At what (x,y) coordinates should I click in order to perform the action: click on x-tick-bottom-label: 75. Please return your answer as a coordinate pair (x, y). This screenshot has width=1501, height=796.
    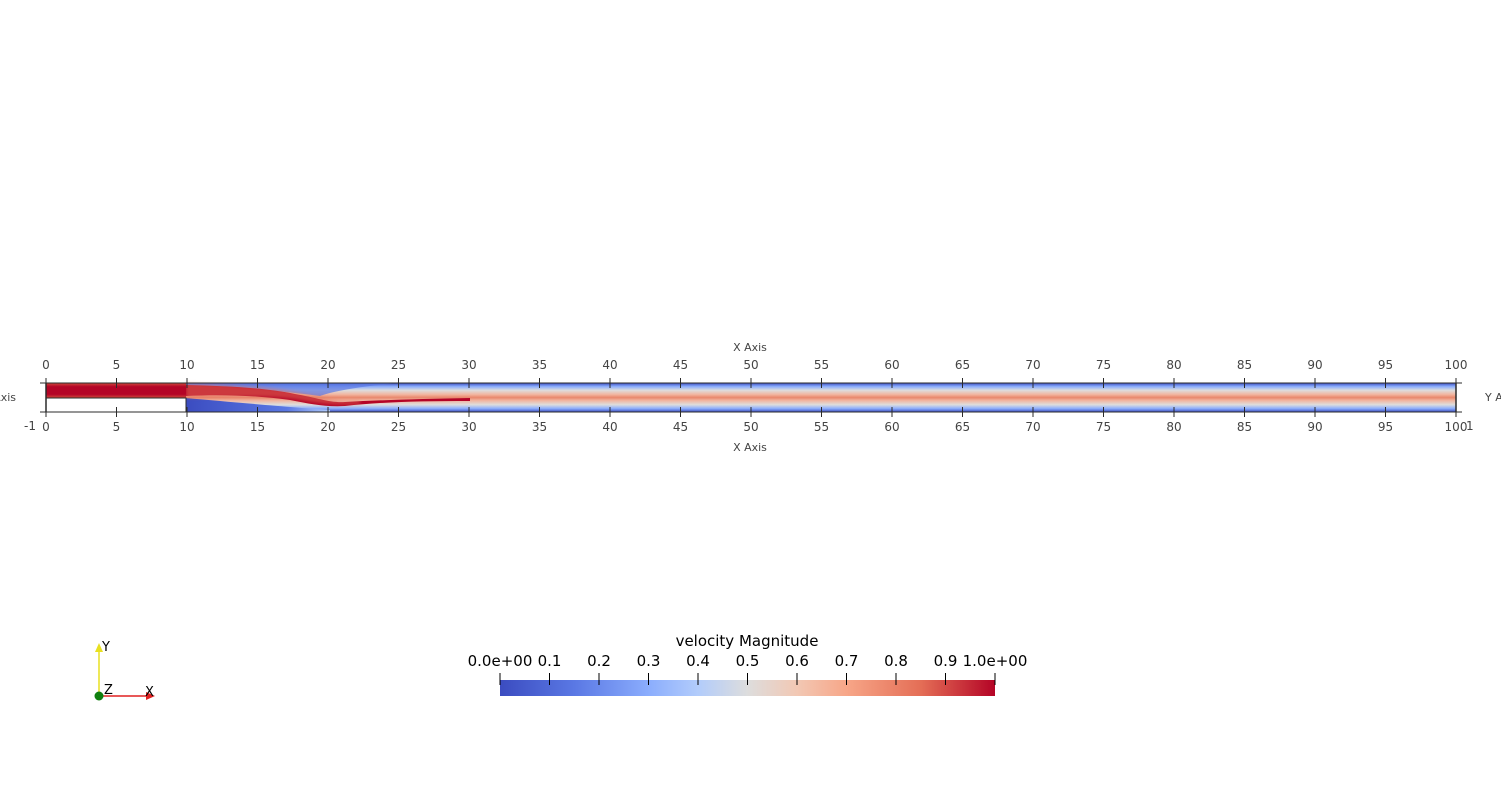
    Looking at the image, I should click on (1103, 427).